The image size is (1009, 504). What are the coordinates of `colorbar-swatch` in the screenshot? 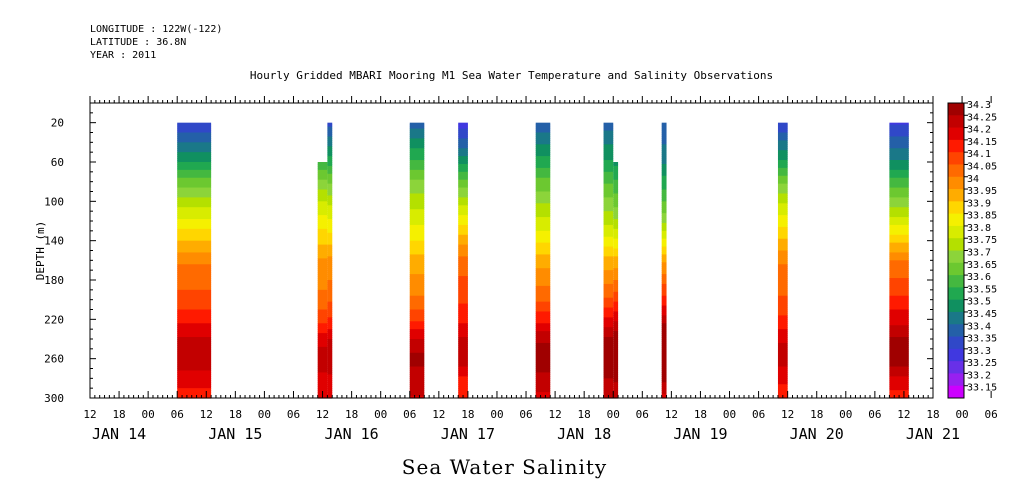 It's located at (956, 367).